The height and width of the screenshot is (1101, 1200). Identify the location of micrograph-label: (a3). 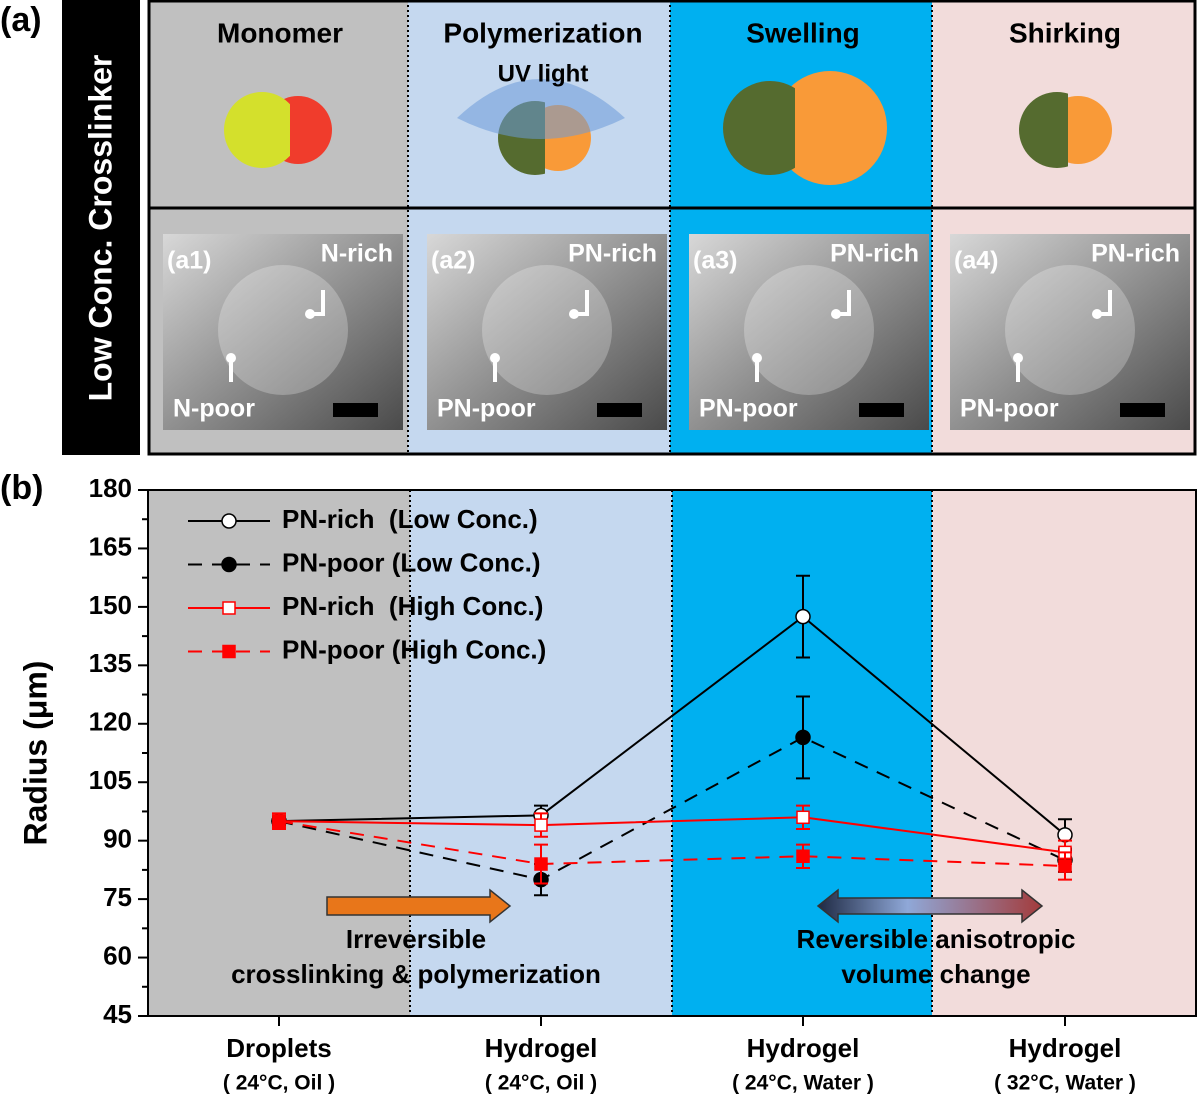
(715, 261).